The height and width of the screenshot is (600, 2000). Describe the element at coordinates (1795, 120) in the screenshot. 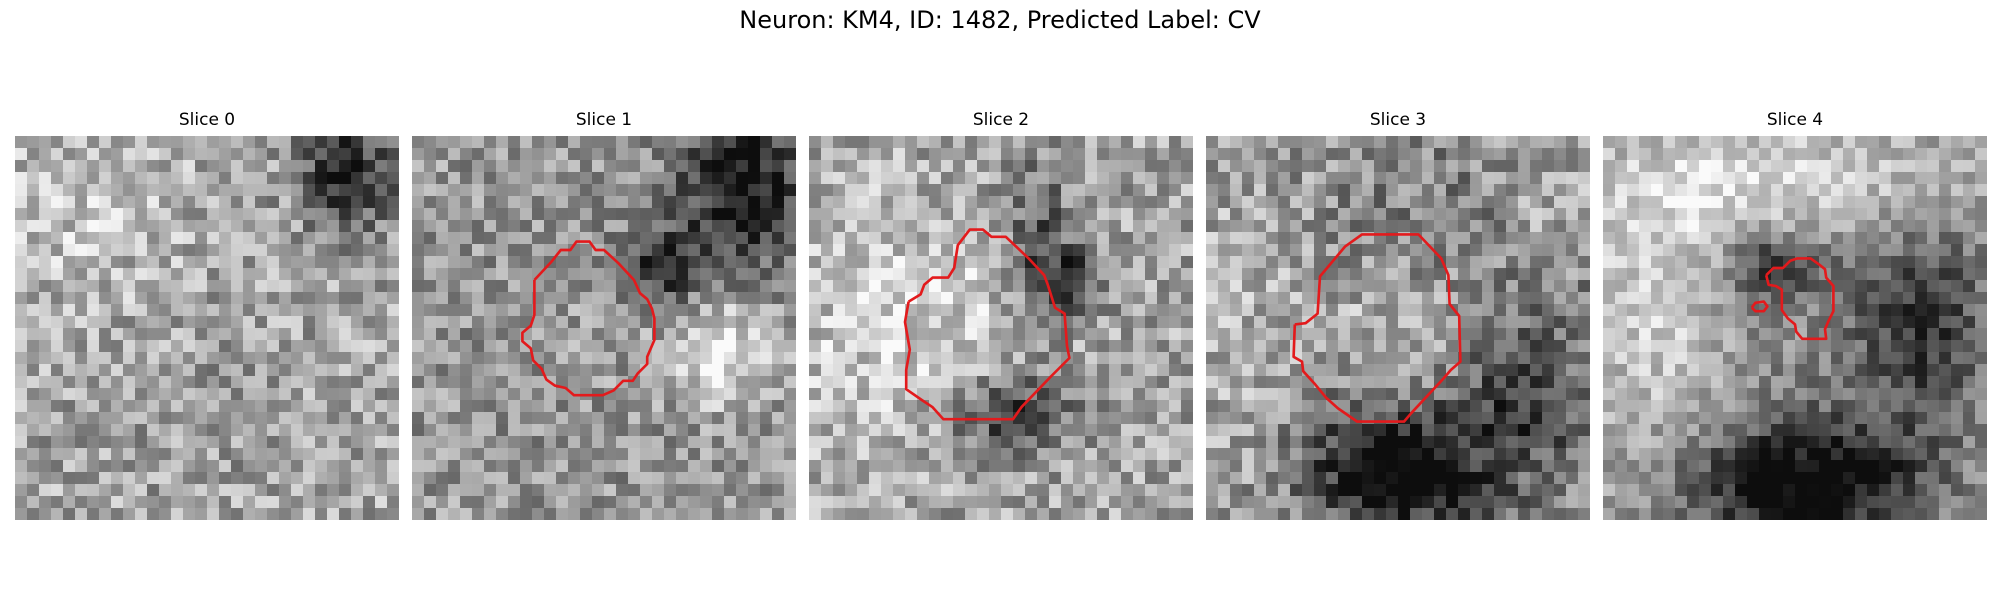

I see `slice-title-4: Slice 4` at that location.